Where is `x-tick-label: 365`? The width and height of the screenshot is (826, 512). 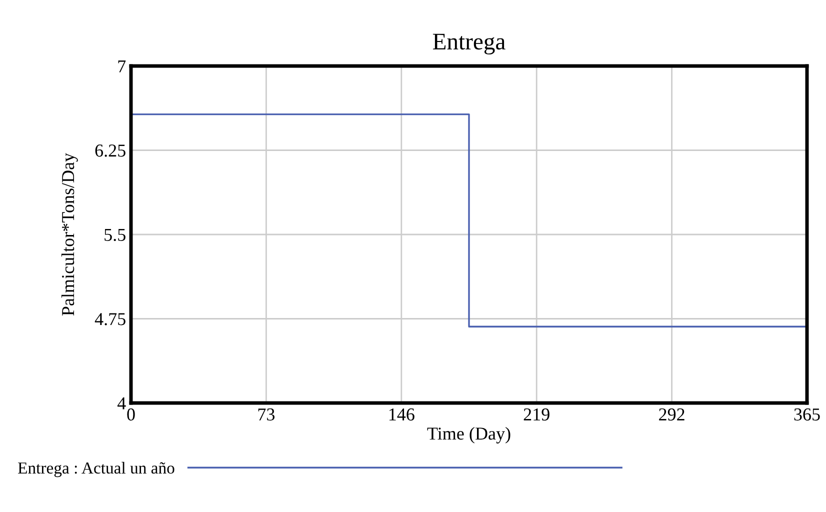
x-tick-label: 365 is located at coordinates (807, 414).